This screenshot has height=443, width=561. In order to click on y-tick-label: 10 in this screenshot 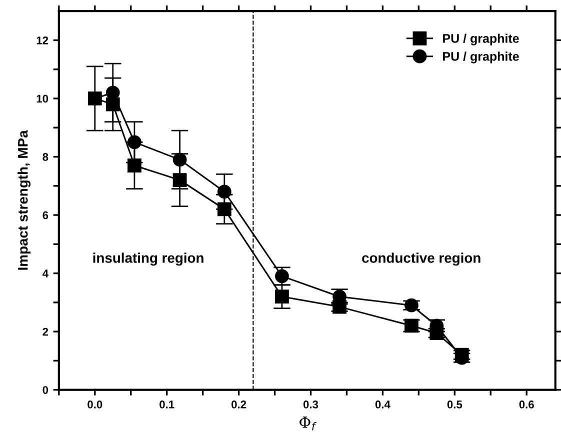, I will do `click(42, 98)`.